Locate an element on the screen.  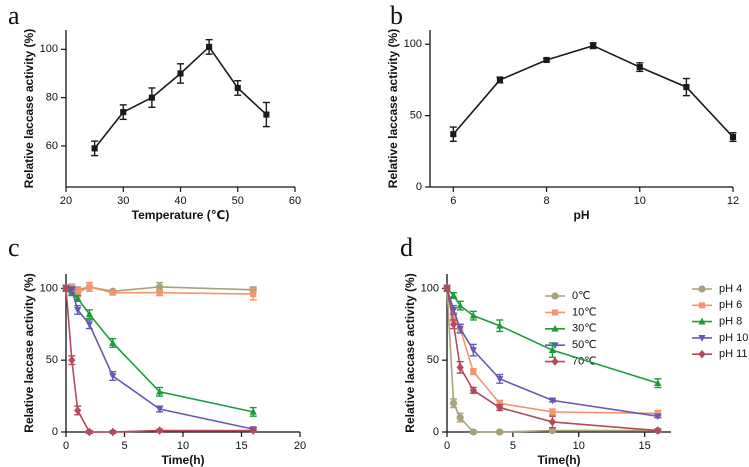
legend-label: 10℃ is located at coordinates (584, 312).